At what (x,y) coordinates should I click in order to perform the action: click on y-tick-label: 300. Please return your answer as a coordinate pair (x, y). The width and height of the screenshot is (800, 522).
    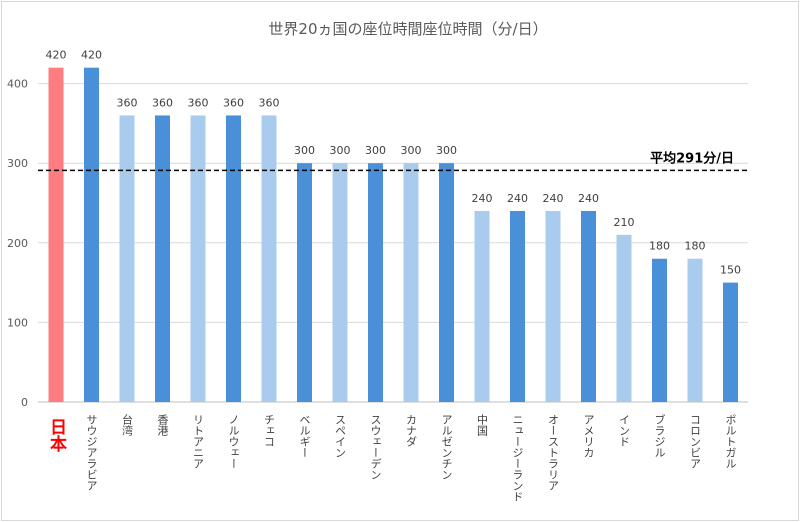
    Looking at the image, I should click on (17, 163).